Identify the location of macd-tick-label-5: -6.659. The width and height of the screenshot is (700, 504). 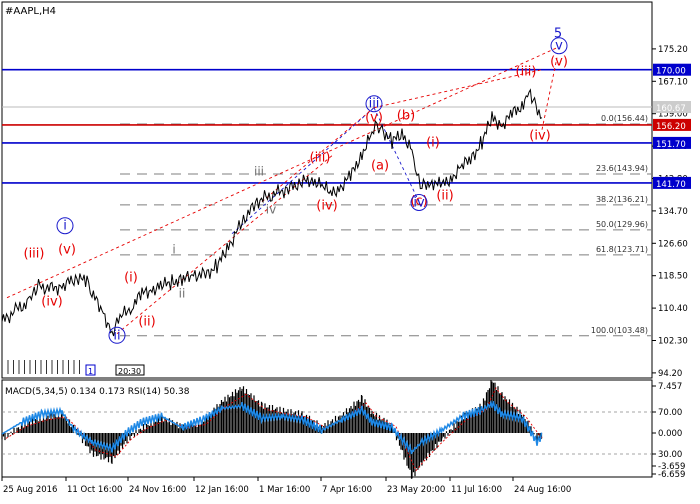
(671, 475).